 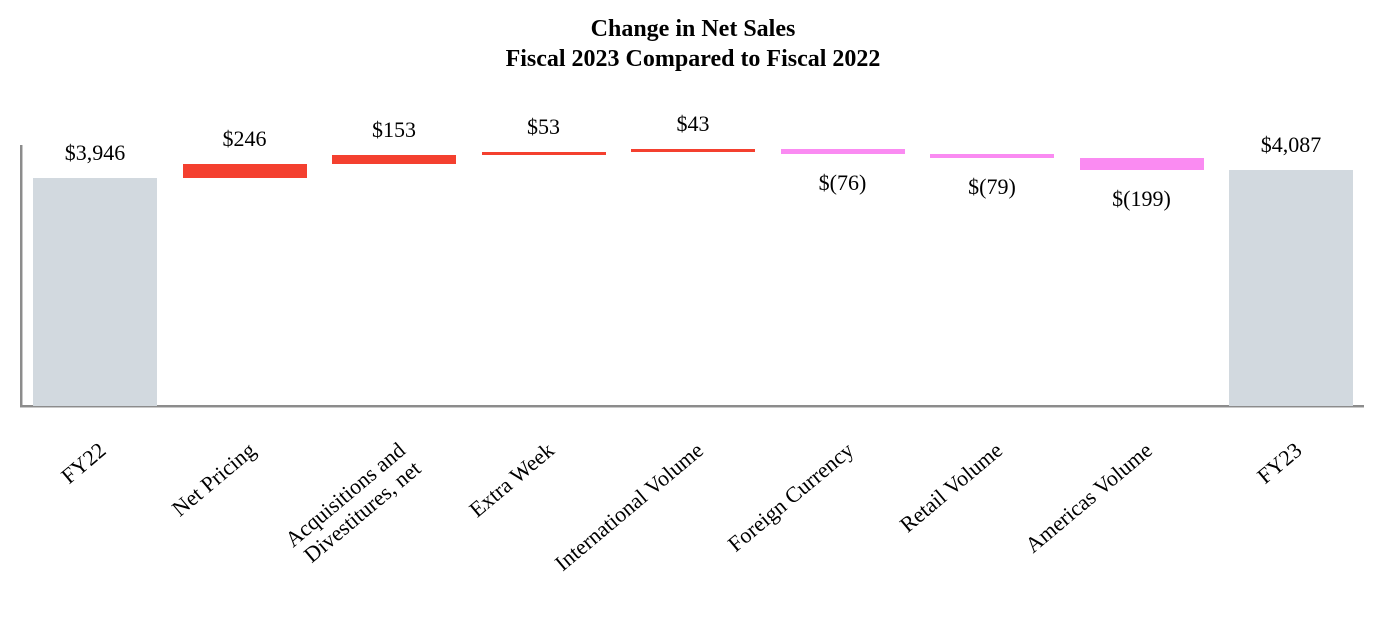 I want to click on y-axis-line, so click(x=21, y=276).